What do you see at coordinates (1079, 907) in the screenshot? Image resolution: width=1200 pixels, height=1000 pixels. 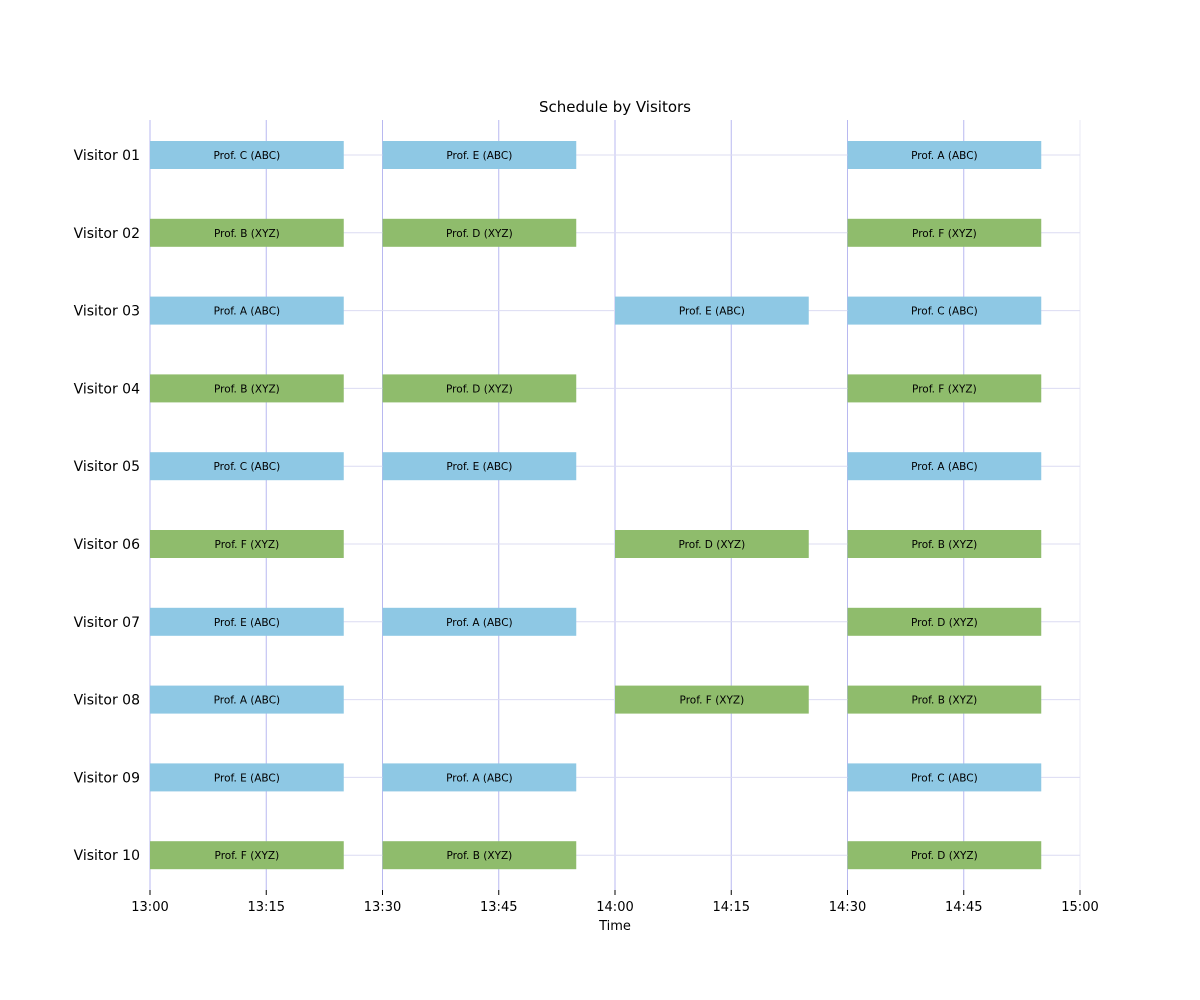 I see `x-tick-label-15-00: 15:00` at bounding box center [1079, 907].